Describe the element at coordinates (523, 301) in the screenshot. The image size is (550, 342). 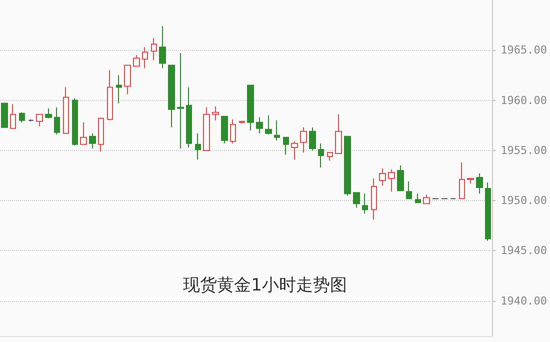
I see `y-tick-label: 1940.00` at that location.